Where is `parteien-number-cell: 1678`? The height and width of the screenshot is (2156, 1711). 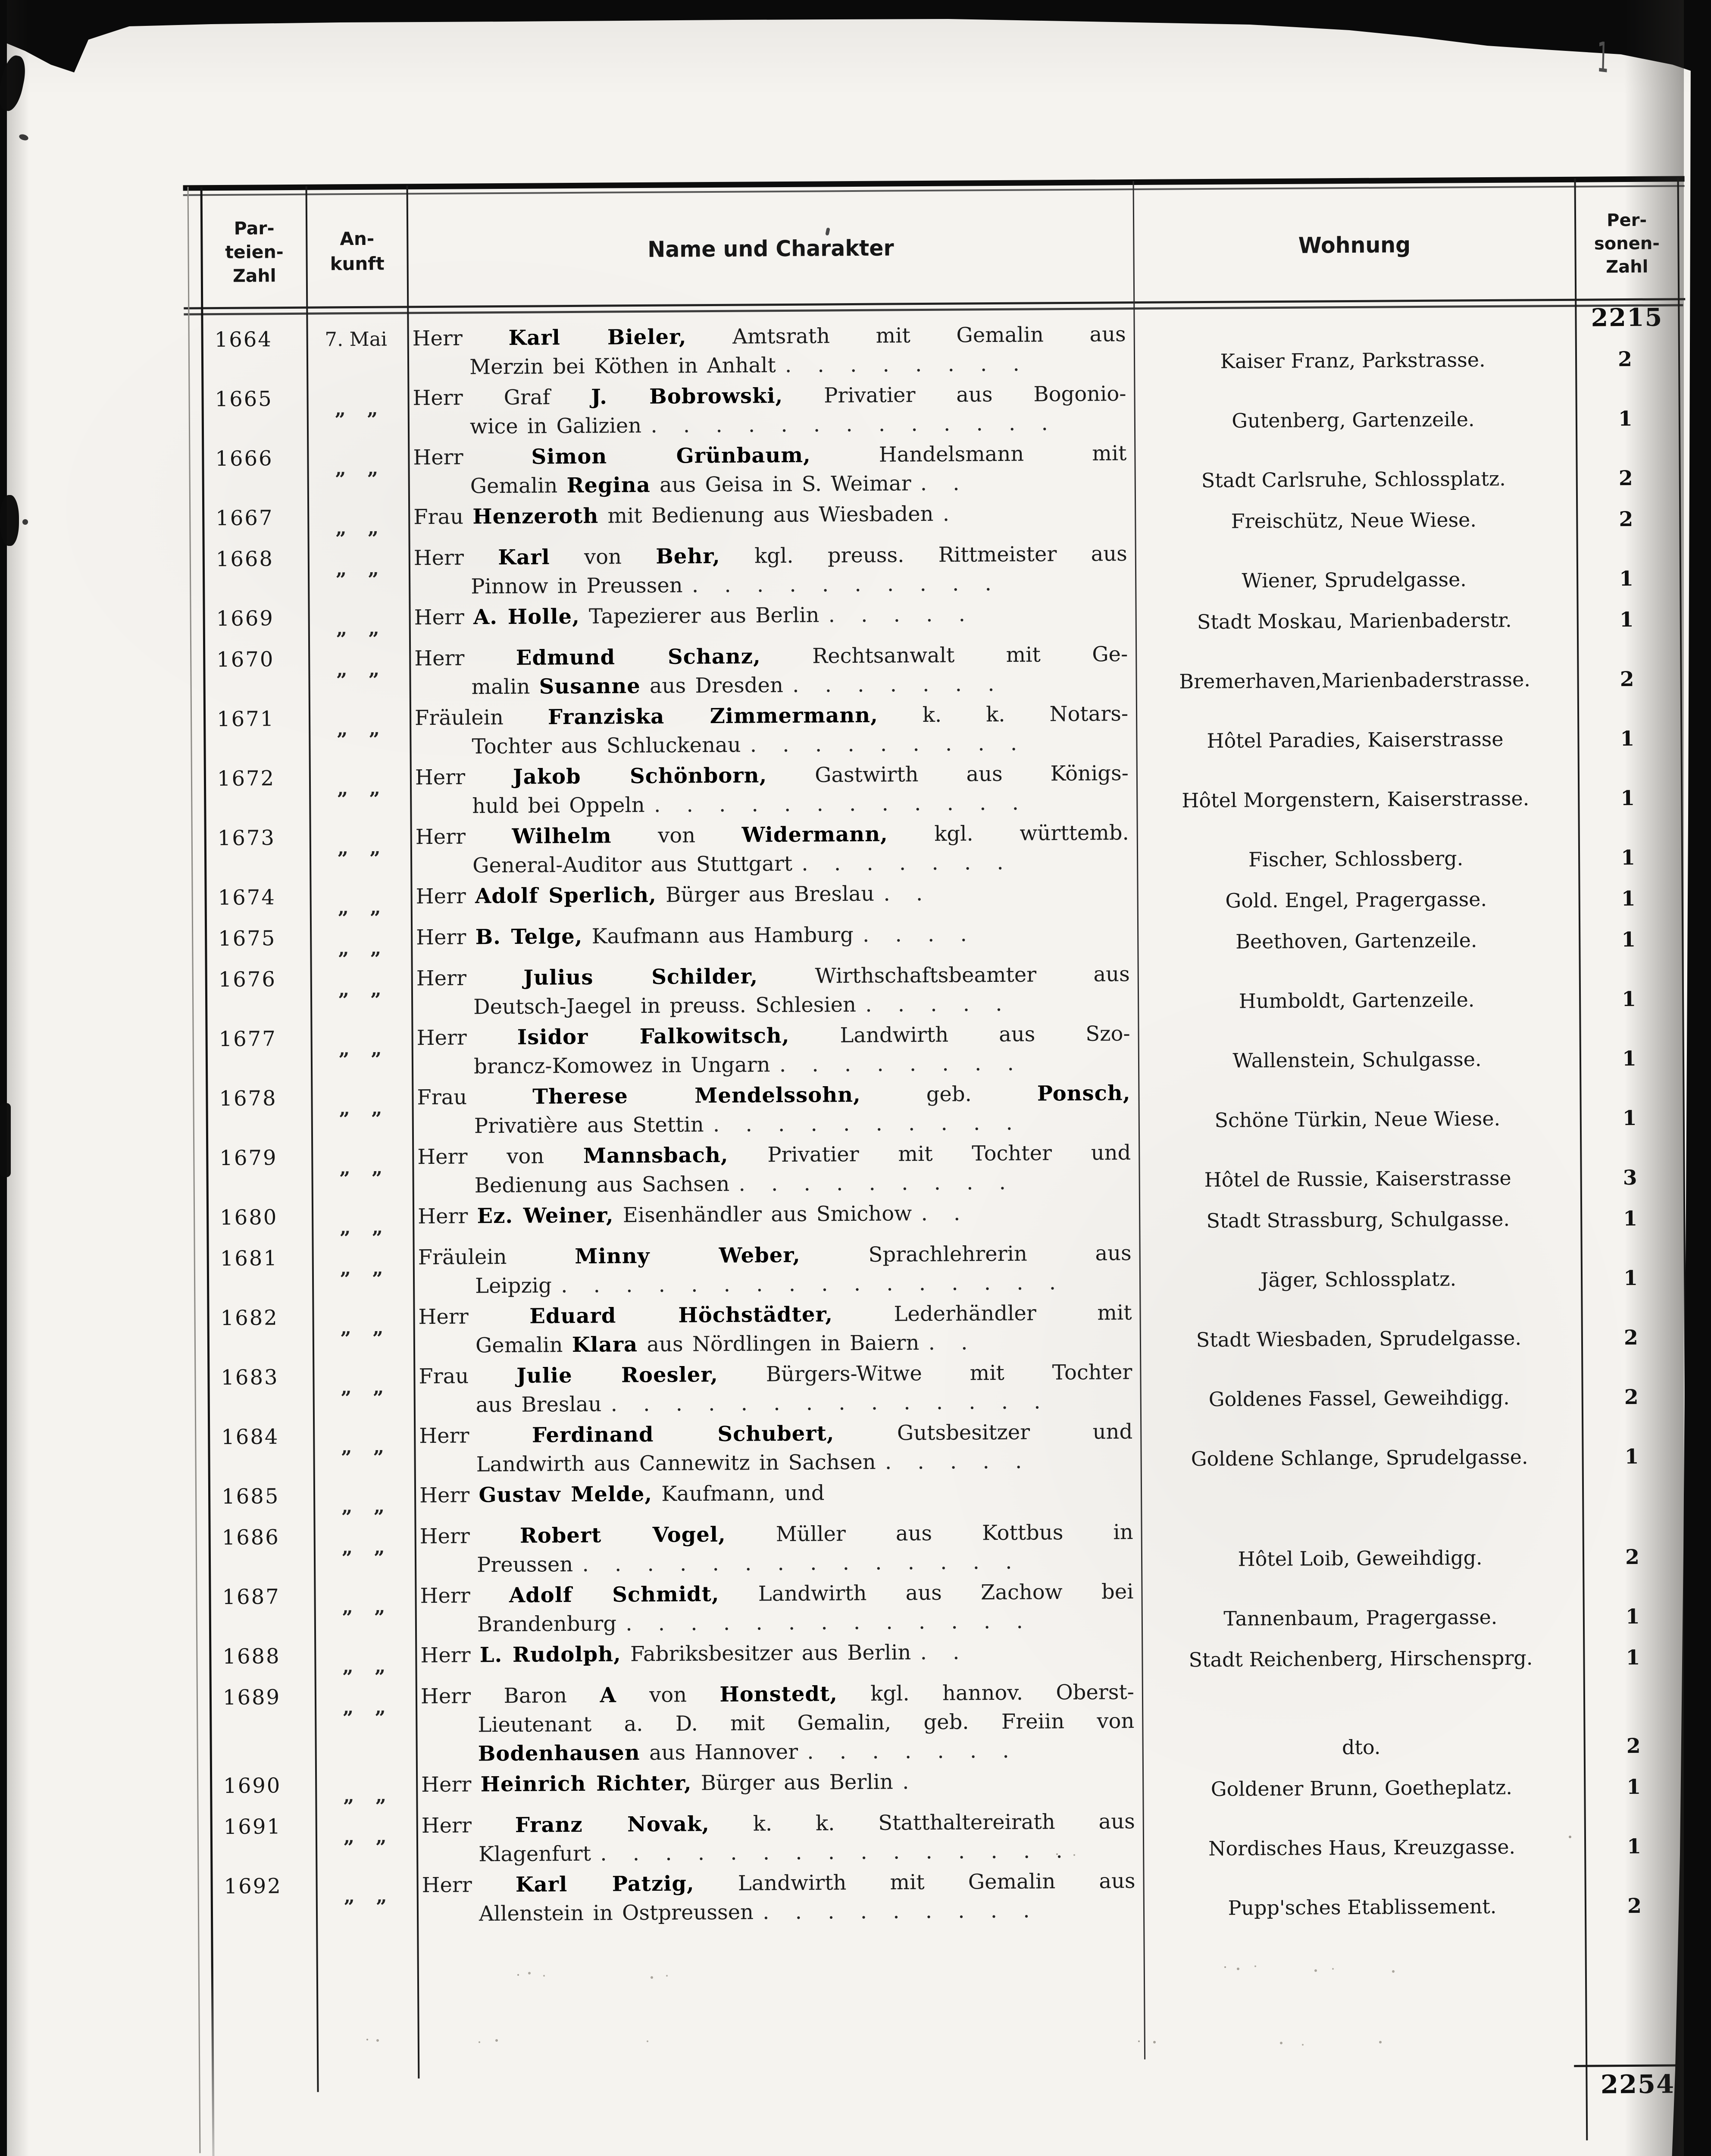
parteien-number-cell: 1678 is located at coordinates (248, 1098).